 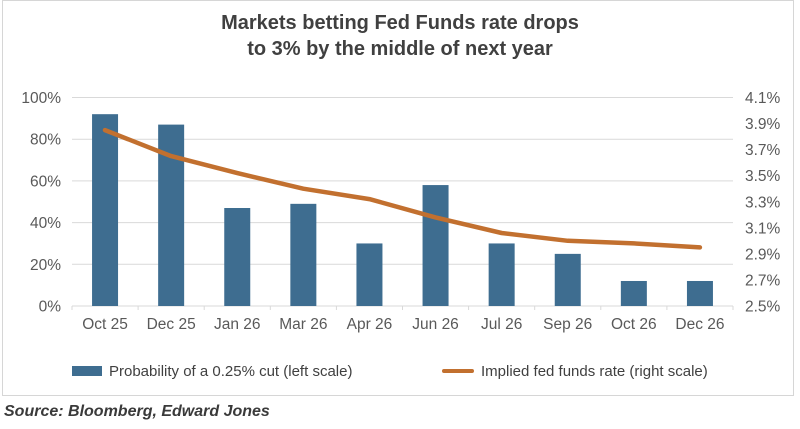 I want to click on x-axis-tick-label: Sep 26, so click(x=567, y=324).